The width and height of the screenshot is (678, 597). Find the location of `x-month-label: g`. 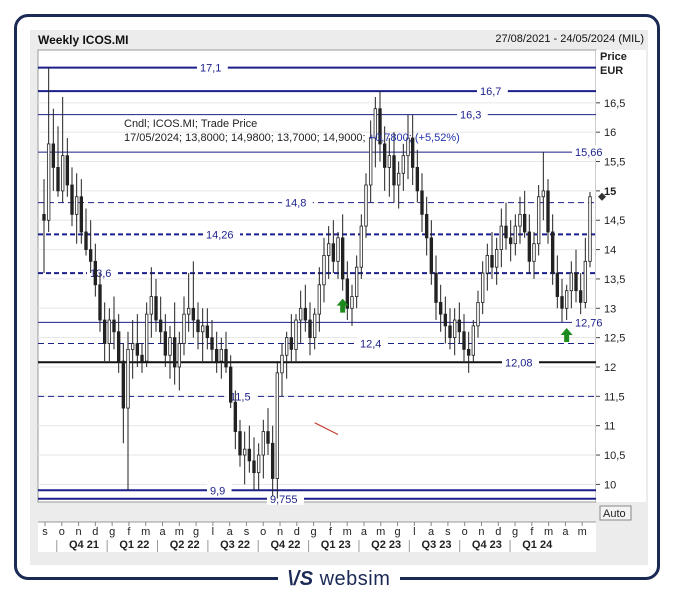

x-month-label: g is located at coordinates (397, 532).